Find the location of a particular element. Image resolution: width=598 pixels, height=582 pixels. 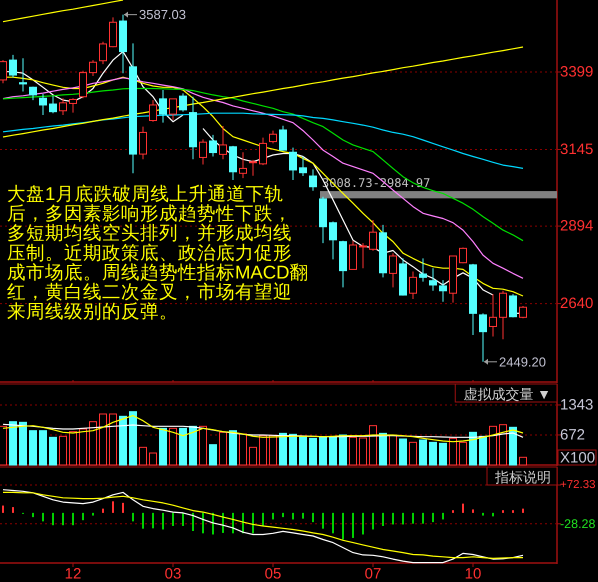

y-tick-label: 2640 is located at coordinates (577, 303).